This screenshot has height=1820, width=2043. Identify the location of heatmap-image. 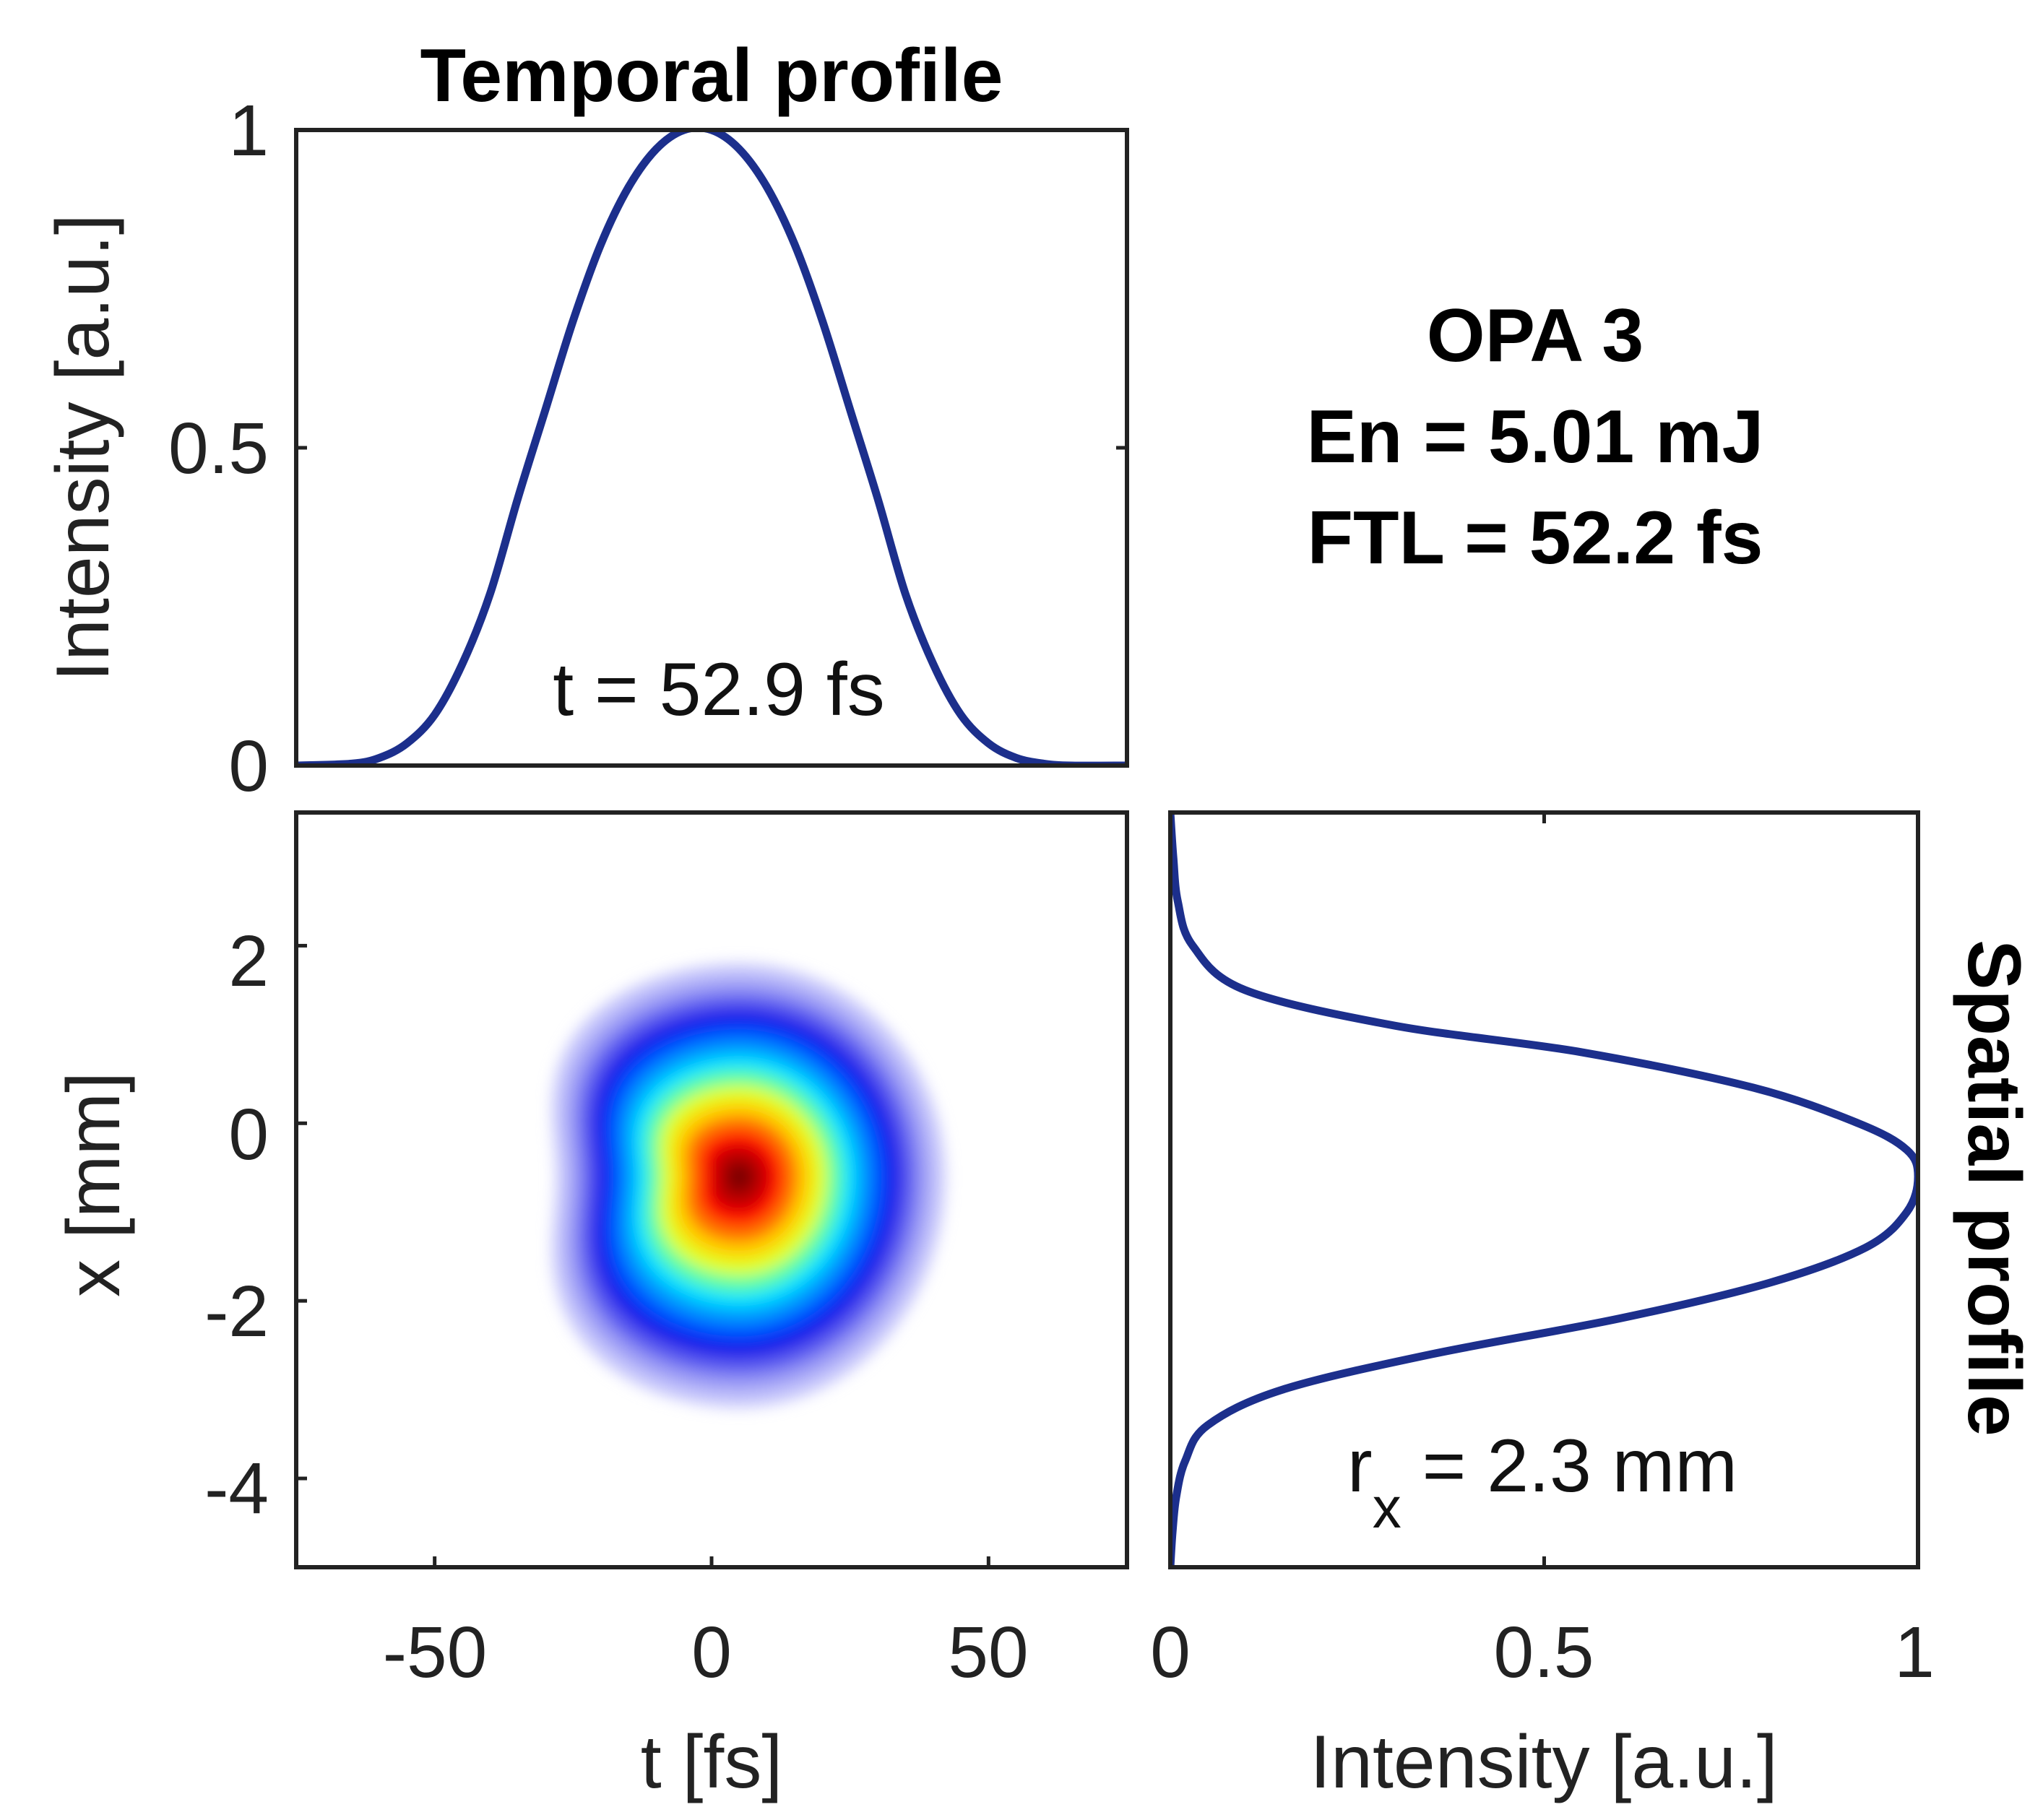
(749, 1185).